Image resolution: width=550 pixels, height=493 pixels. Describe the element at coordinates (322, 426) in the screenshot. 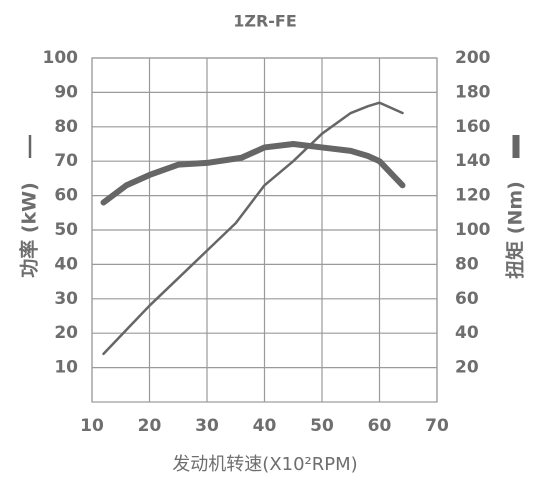

I see `x-tick-label: 50` at that location.